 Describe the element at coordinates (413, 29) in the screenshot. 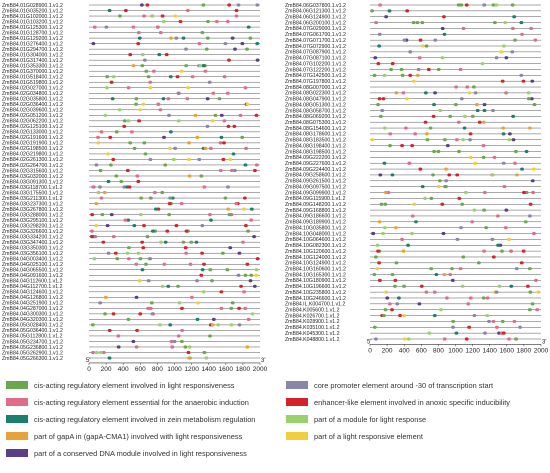

I see `gene-row: ZmB84.07G029000.1.v1.2` at that location.